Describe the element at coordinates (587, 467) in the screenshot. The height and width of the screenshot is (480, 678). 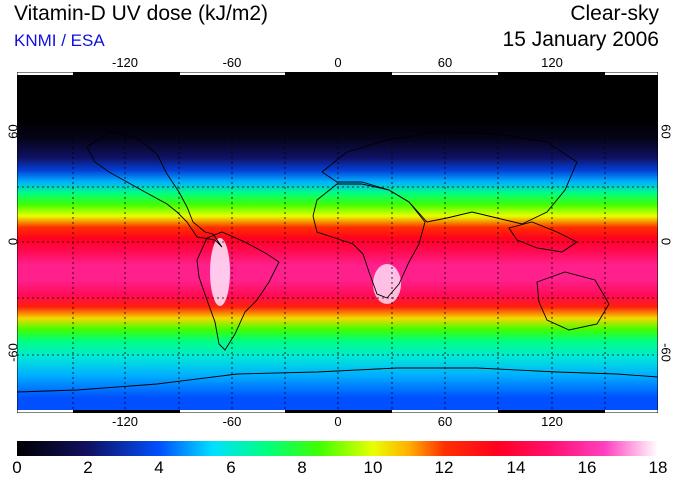
I see `colorbar-label: 16` at that location.